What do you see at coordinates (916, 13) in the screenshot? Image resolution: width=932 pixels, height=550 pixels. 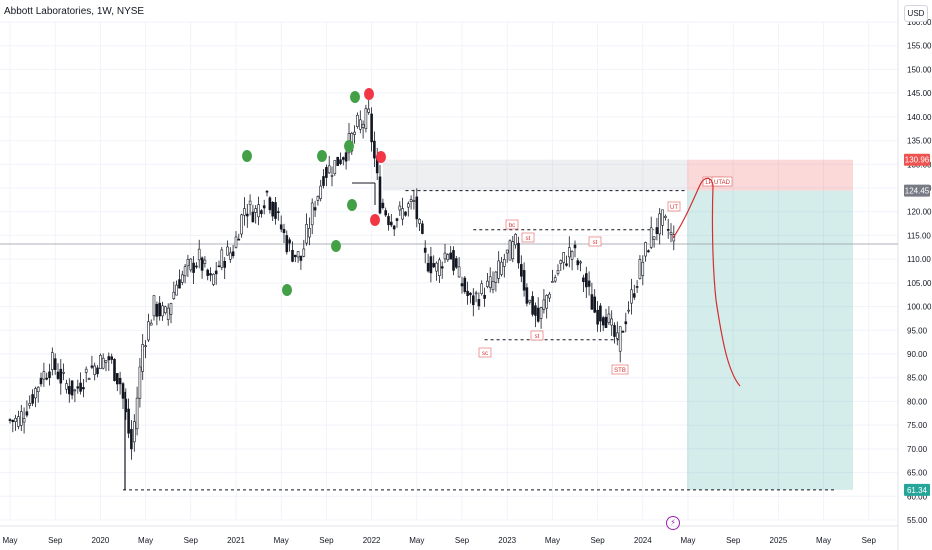 I see `currency-button: USD` at bounding box center [916, 13].